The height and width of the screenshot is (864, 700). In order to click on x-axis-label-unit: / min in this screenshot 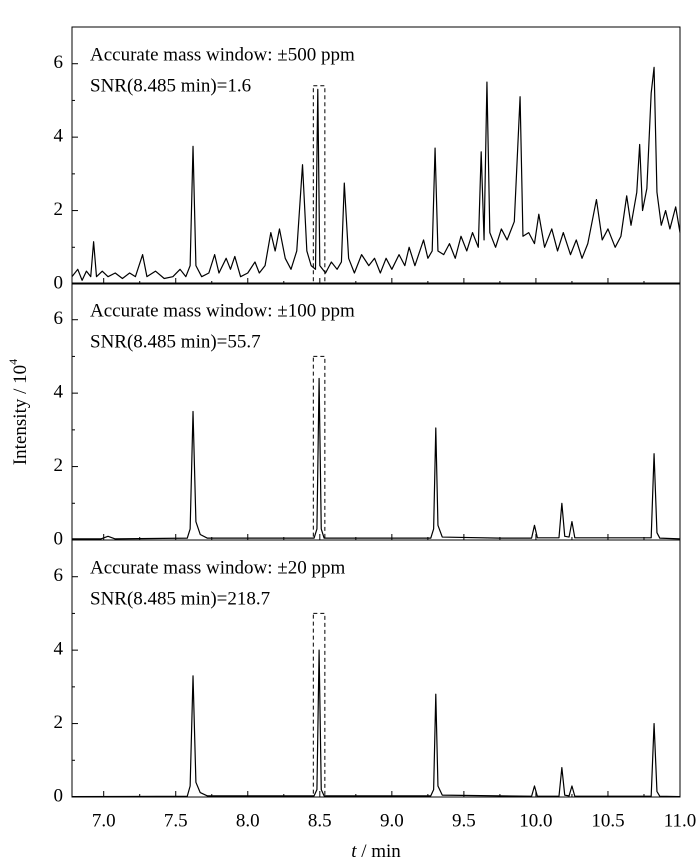, I will do `click(378, 851)`.